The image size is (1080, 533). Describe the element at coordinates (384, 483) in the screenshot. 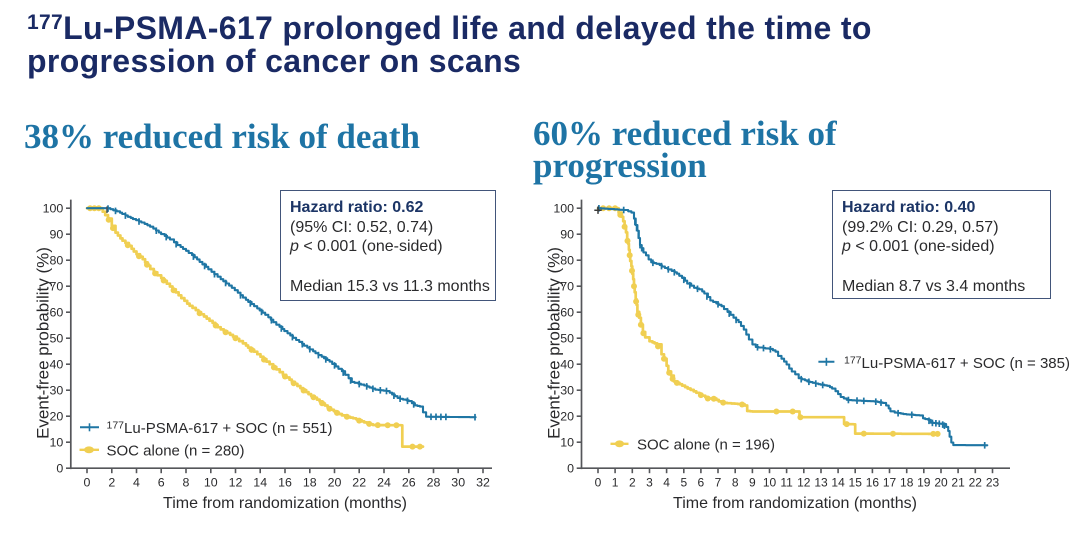

I see `svg-text: 24` at that location.